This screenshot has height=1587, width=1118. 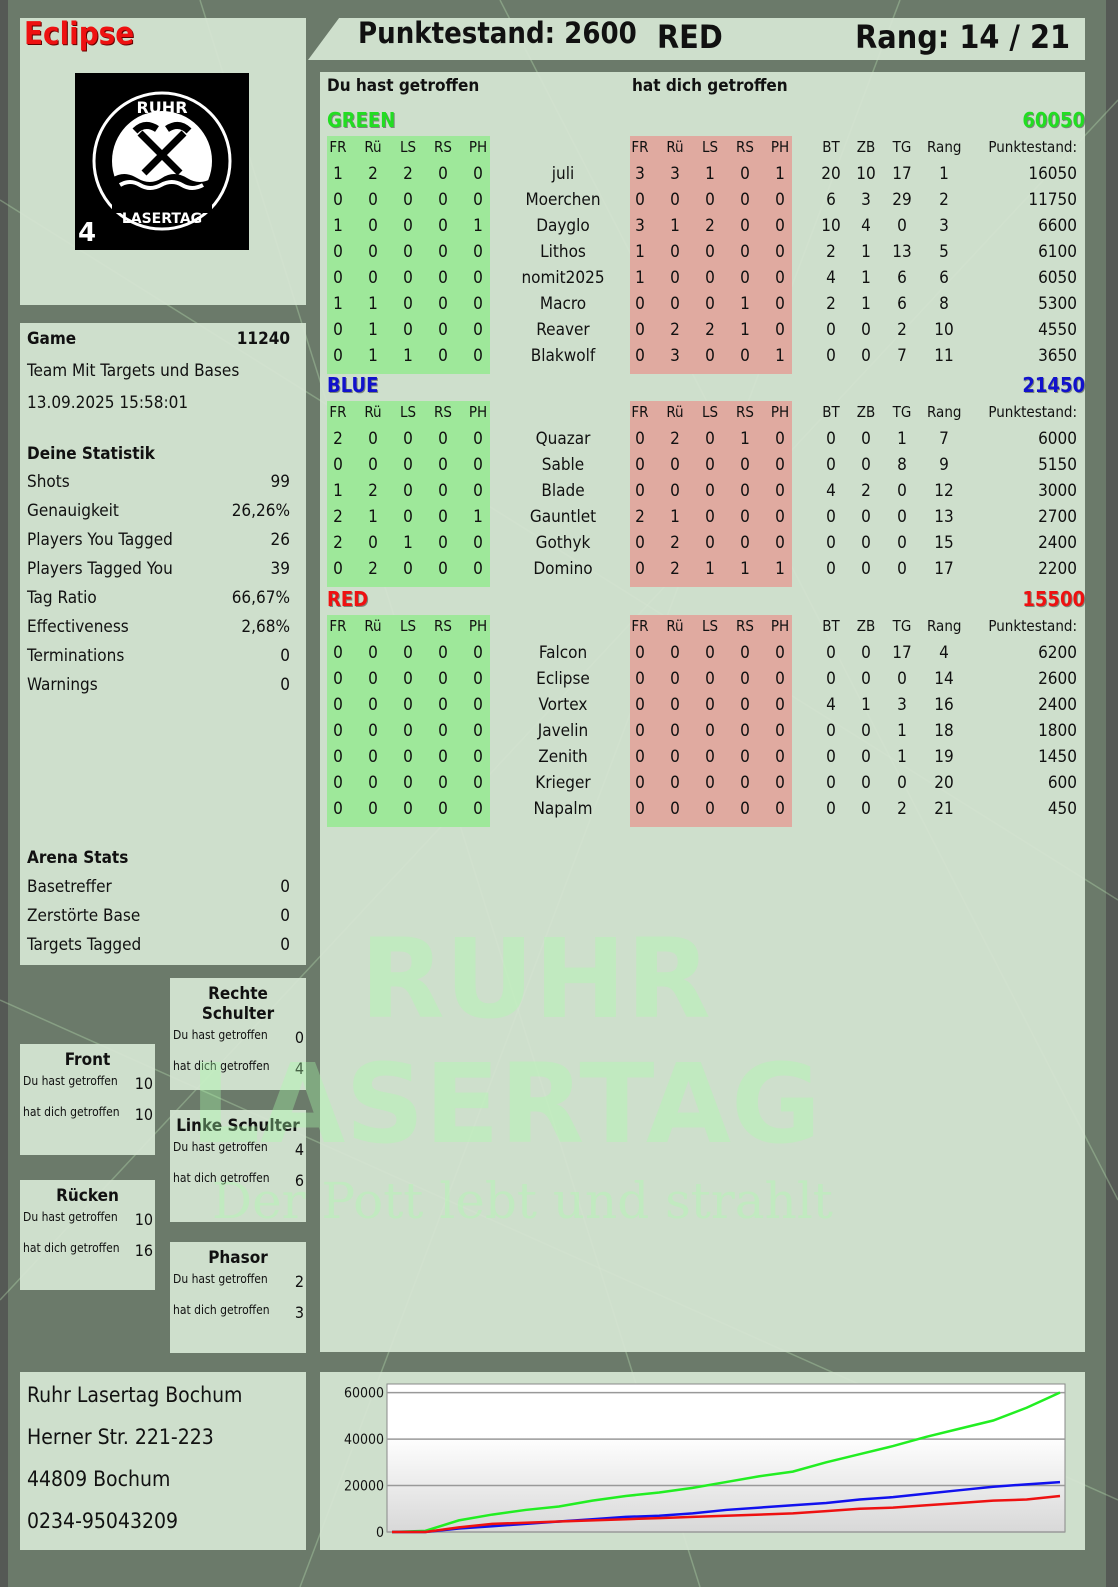 I want to click on stat-value: 0, so click(x=285, y=685).